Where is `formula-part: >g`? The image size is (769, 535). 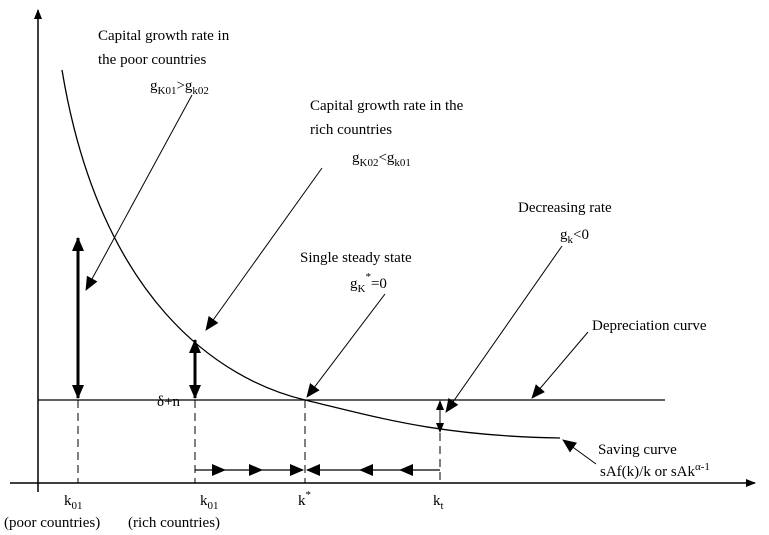
formula-part: >g is located at coordinates (184, 86).